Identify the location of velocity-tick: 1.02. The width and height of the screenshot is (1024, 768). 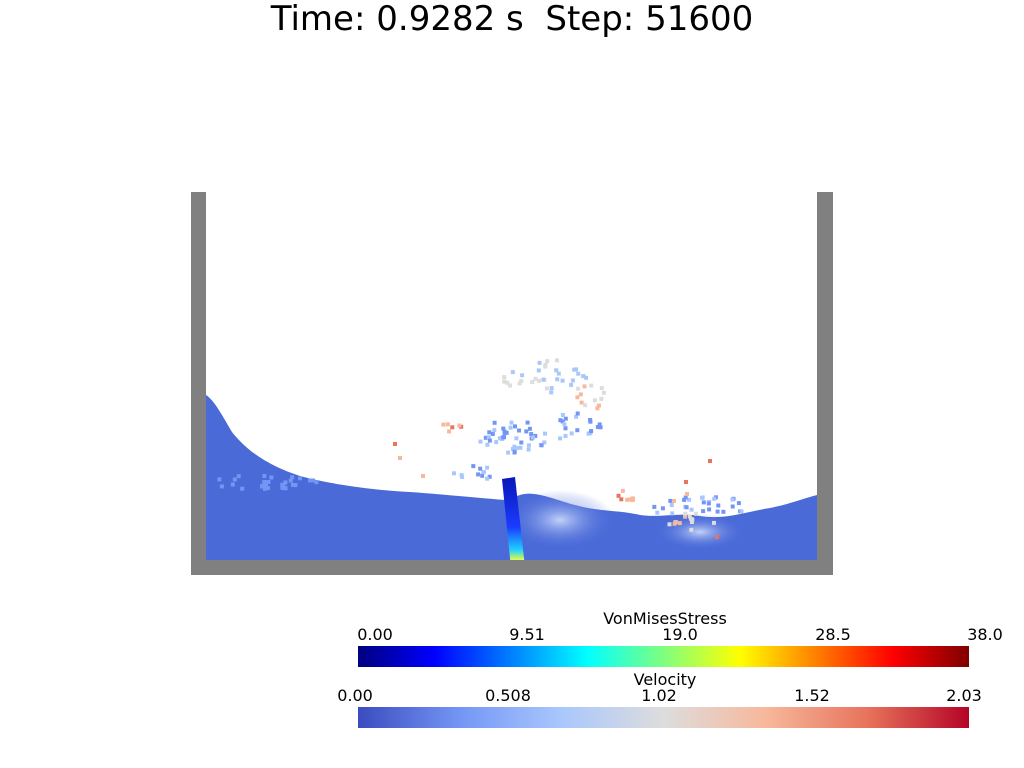
(659, 695).